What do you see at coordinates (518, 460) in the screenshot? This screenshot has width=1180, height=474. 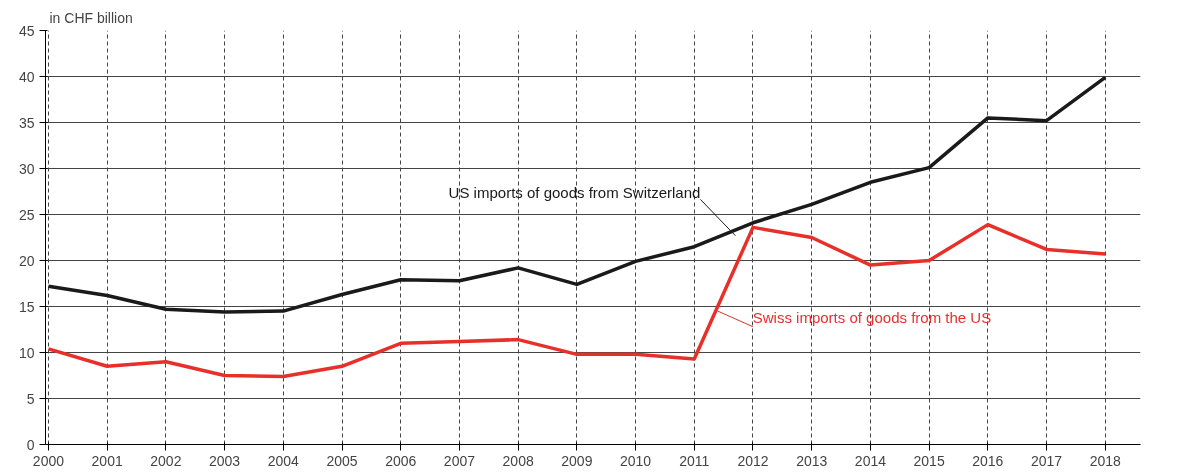 I see `x-tick-label: 2008` at bounding box center [518, 460].